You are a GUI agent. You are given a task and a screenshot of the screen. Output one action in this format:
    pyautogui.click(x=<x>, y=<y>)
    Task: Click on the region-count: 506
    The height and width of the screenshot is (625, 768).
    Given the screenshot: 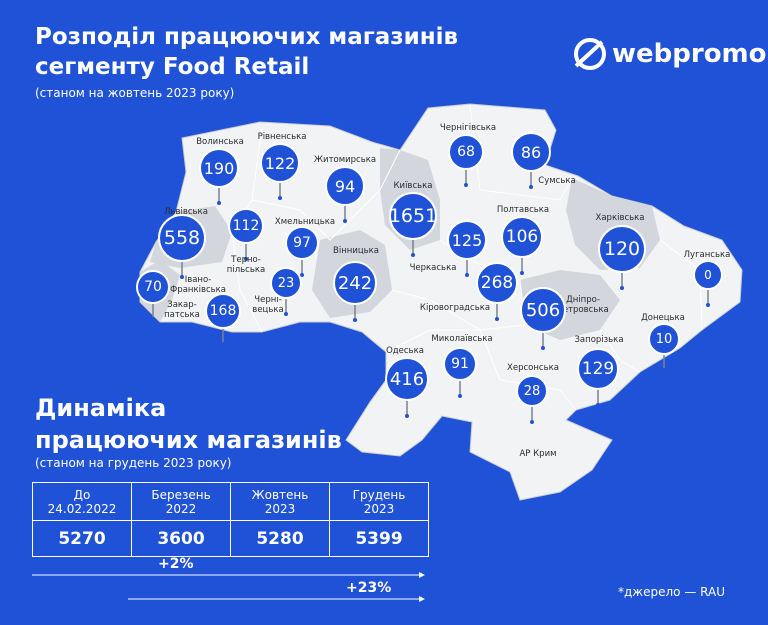 What is the action you would take?
    pyautogui.click(x=543, y=310)
    